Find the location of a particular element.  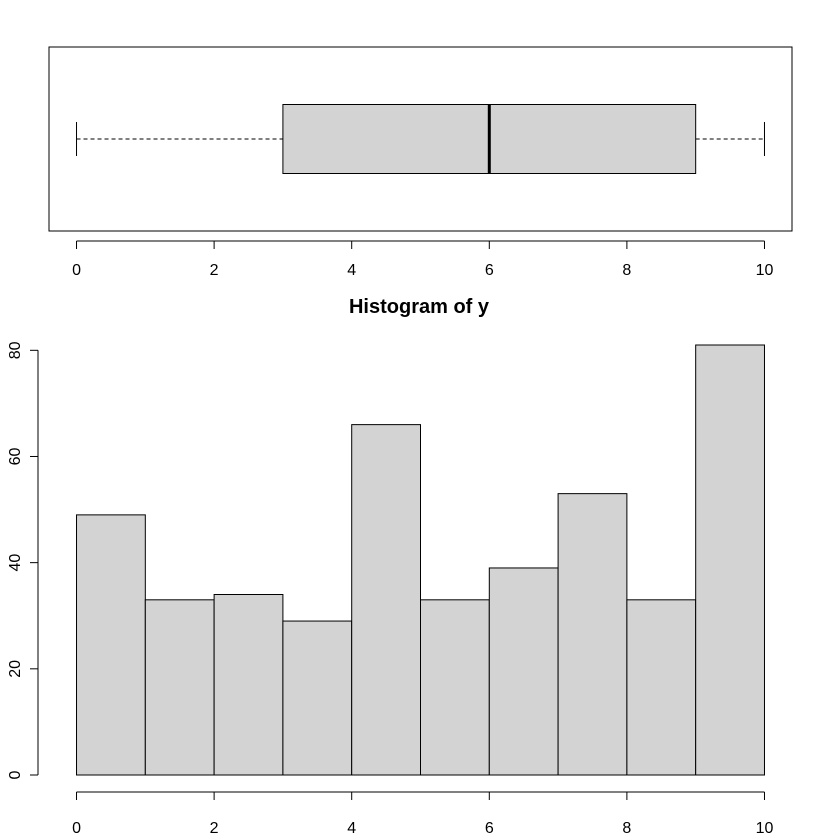

histogram-y-tick-label: 20 is located at coordinates (15, 669).